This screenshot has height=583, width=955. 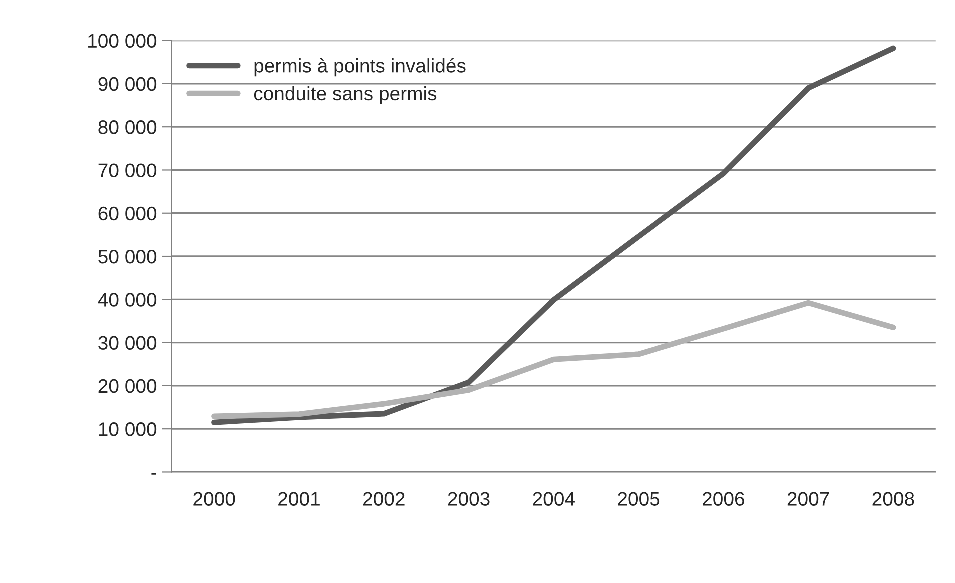 What do you see at coordinates (723, 499) in the screenshot?
I see `x-tick-label: 2006` at bounding box center [723, 499].